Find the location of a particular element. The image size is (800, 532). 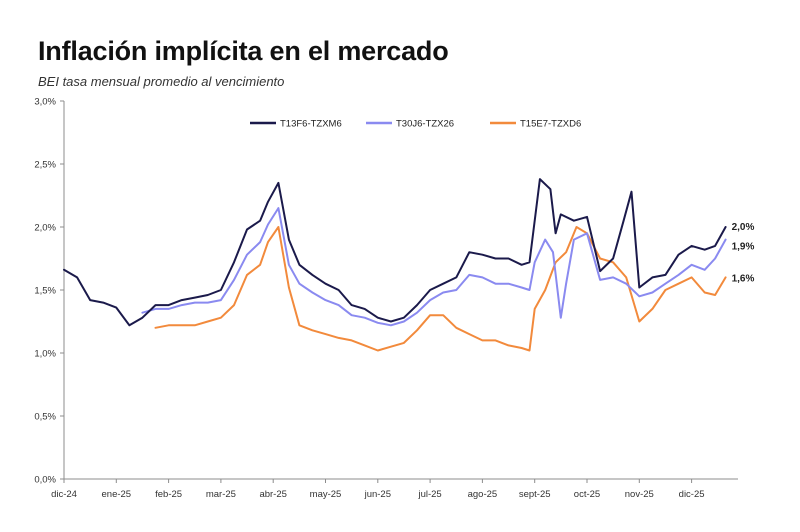

y-tick-label: 0,5% is located at coordinates (45, 417).